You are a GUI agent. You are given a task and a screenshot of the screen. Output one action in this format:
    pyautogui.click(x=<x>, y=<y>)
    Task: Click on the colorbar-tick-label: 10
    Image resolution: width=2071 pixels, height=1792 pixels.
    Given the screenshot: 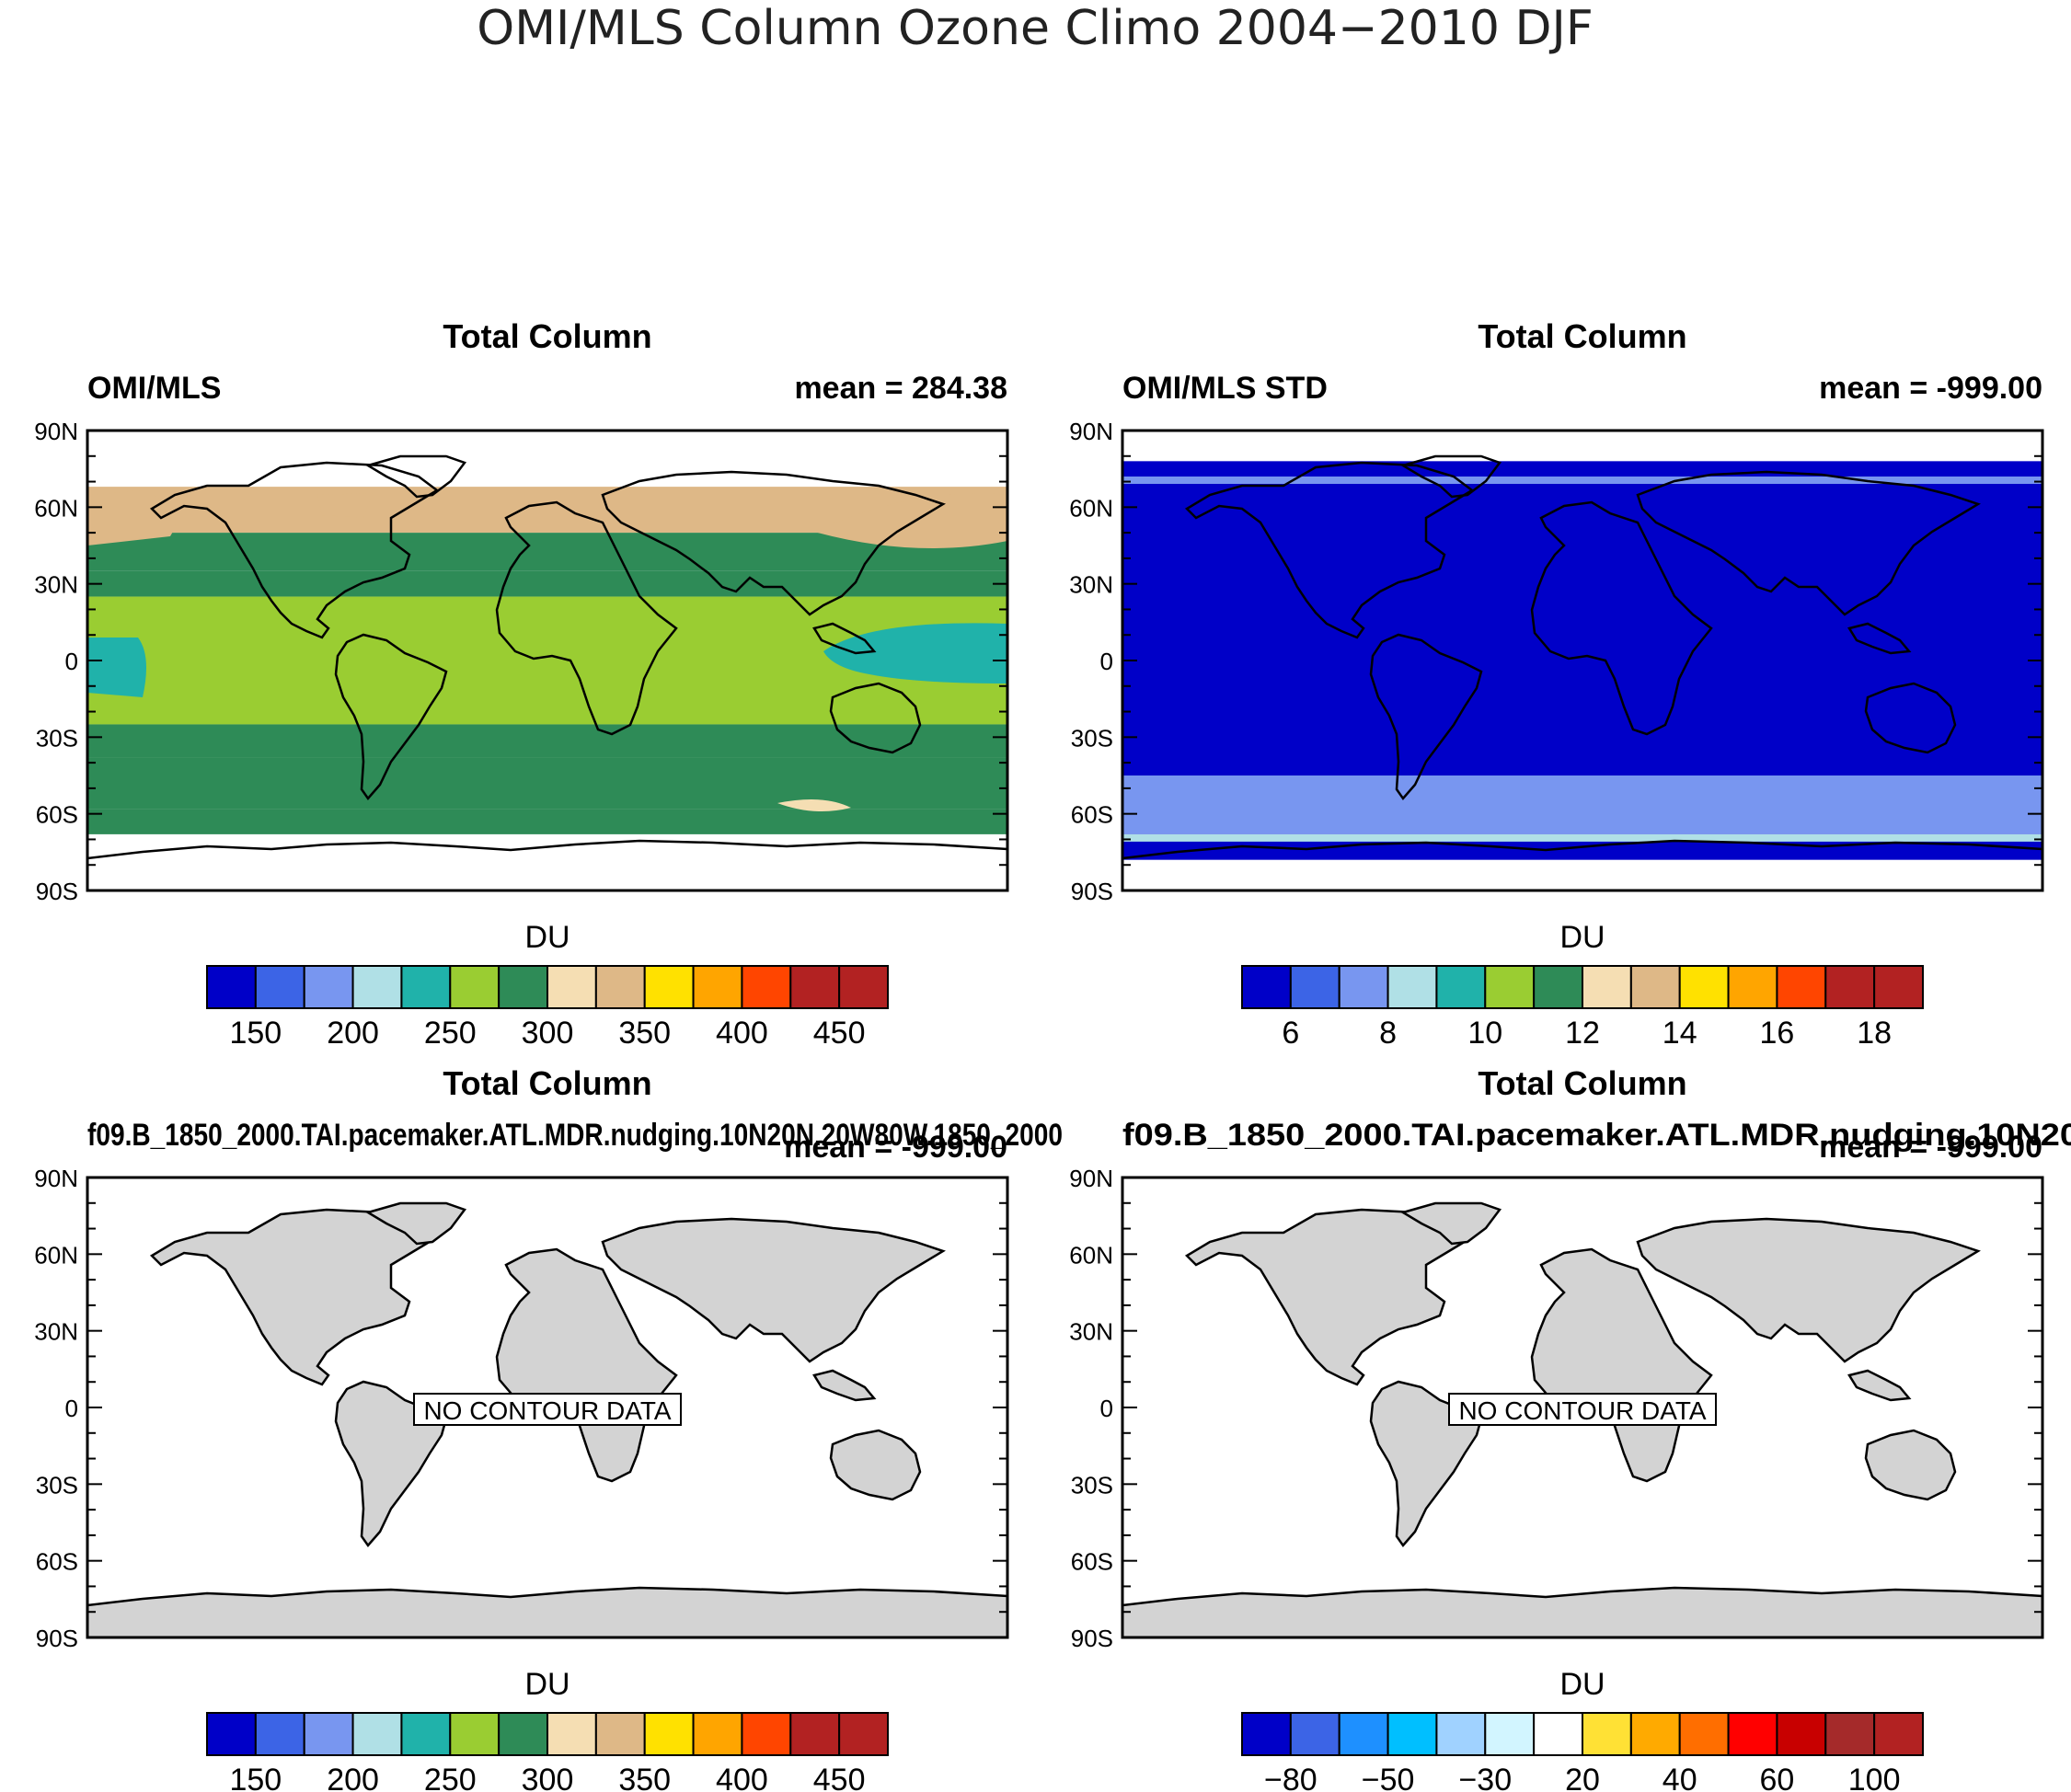 What is the action you would take?
    pyautogui.click(x=1485, y=1033)
    